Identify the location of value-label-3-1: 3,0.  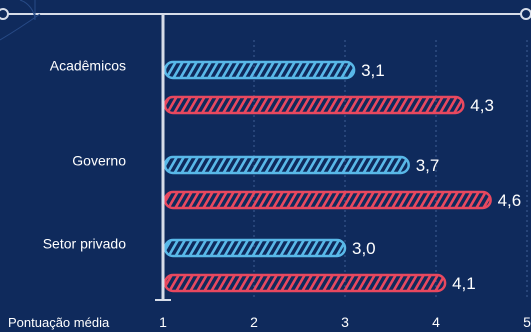
(364, 248).